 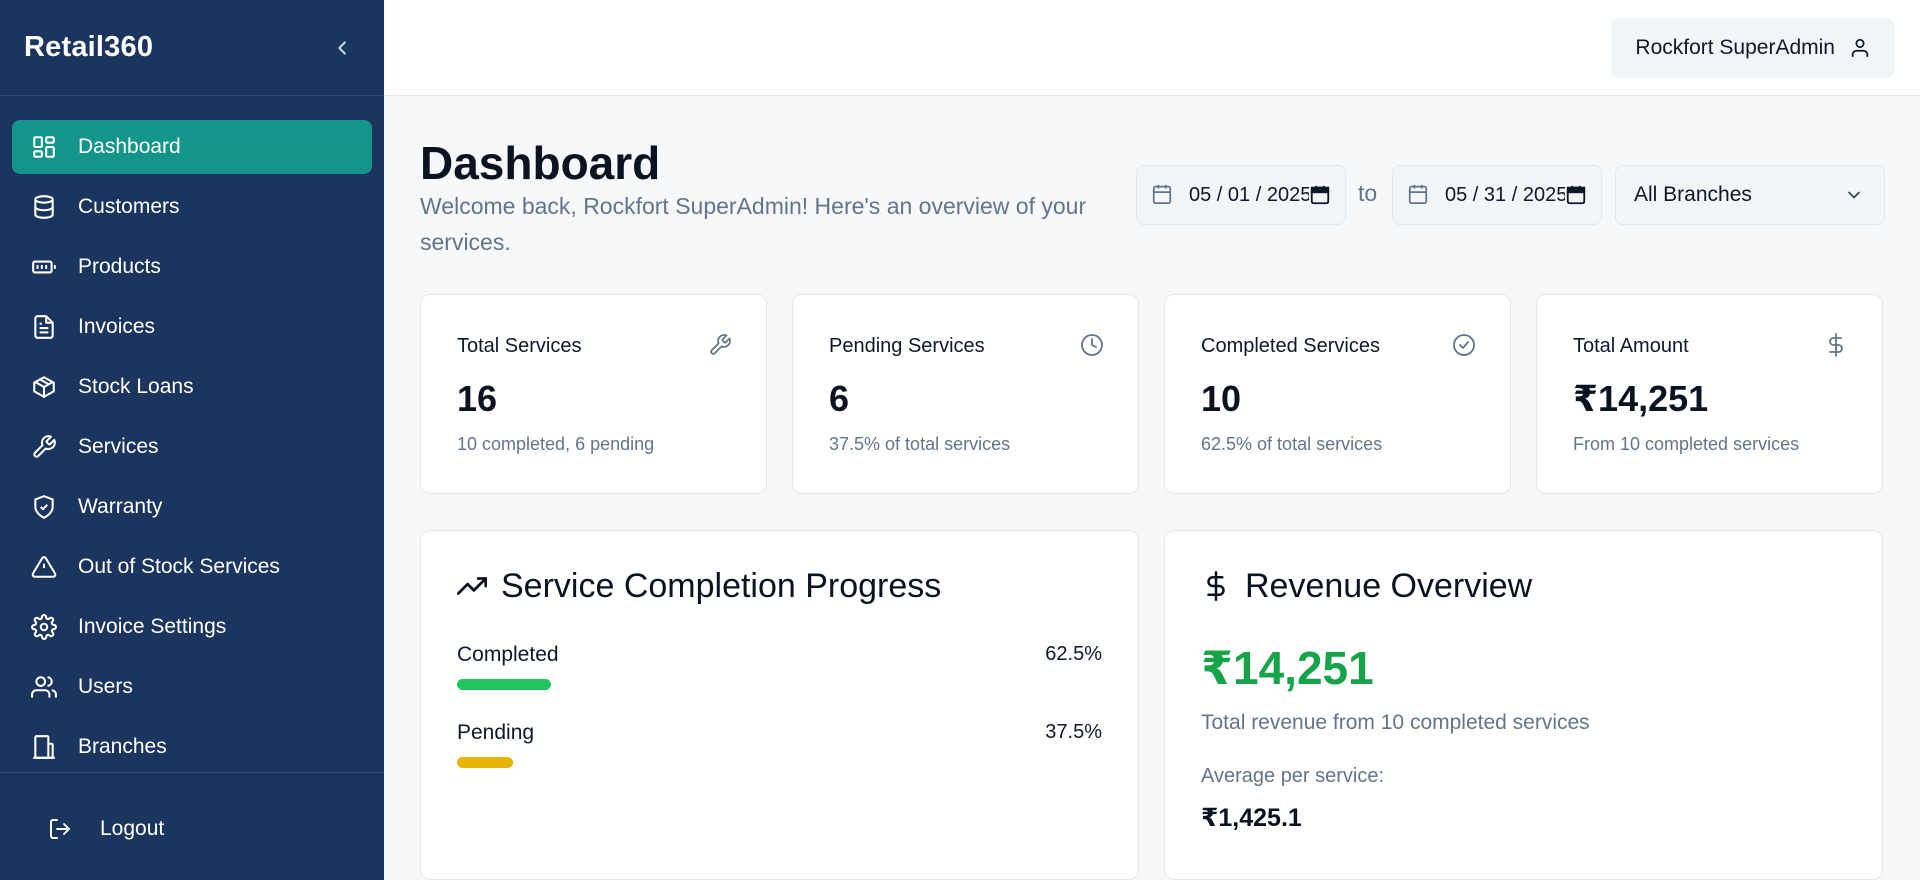 I want to click on stat-label: Total Amount, so click(x=1631, y=346).